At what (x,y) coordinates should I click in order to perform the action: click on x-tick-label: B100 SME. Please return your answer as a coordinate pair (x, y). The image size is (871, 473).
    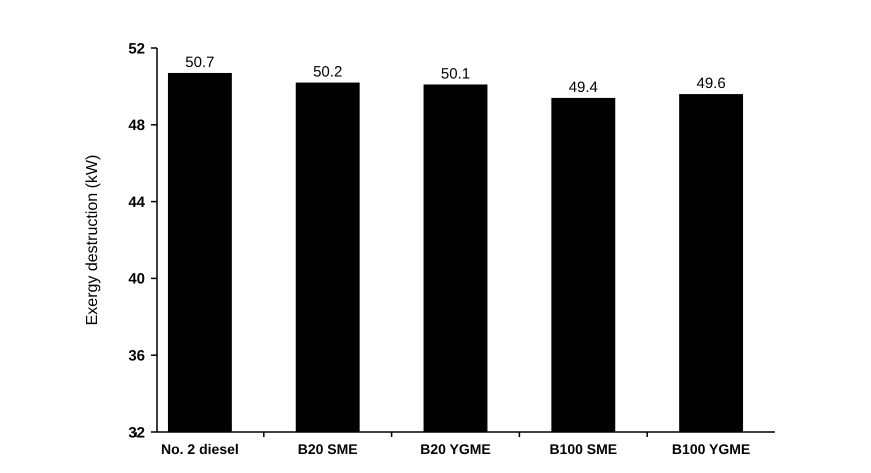
    Looking at the image, I should click on (583, 449).